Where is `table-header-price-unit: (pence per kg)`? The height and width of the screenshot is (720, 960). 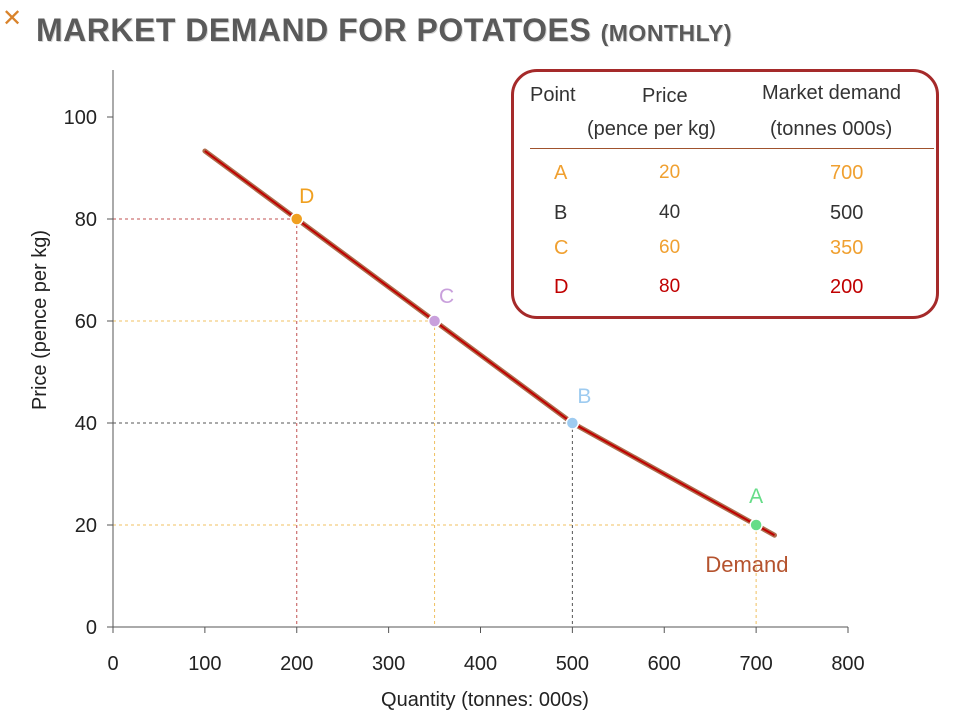 table-header-price-unit: (pence per kg) is located at coordinates (651, 129).